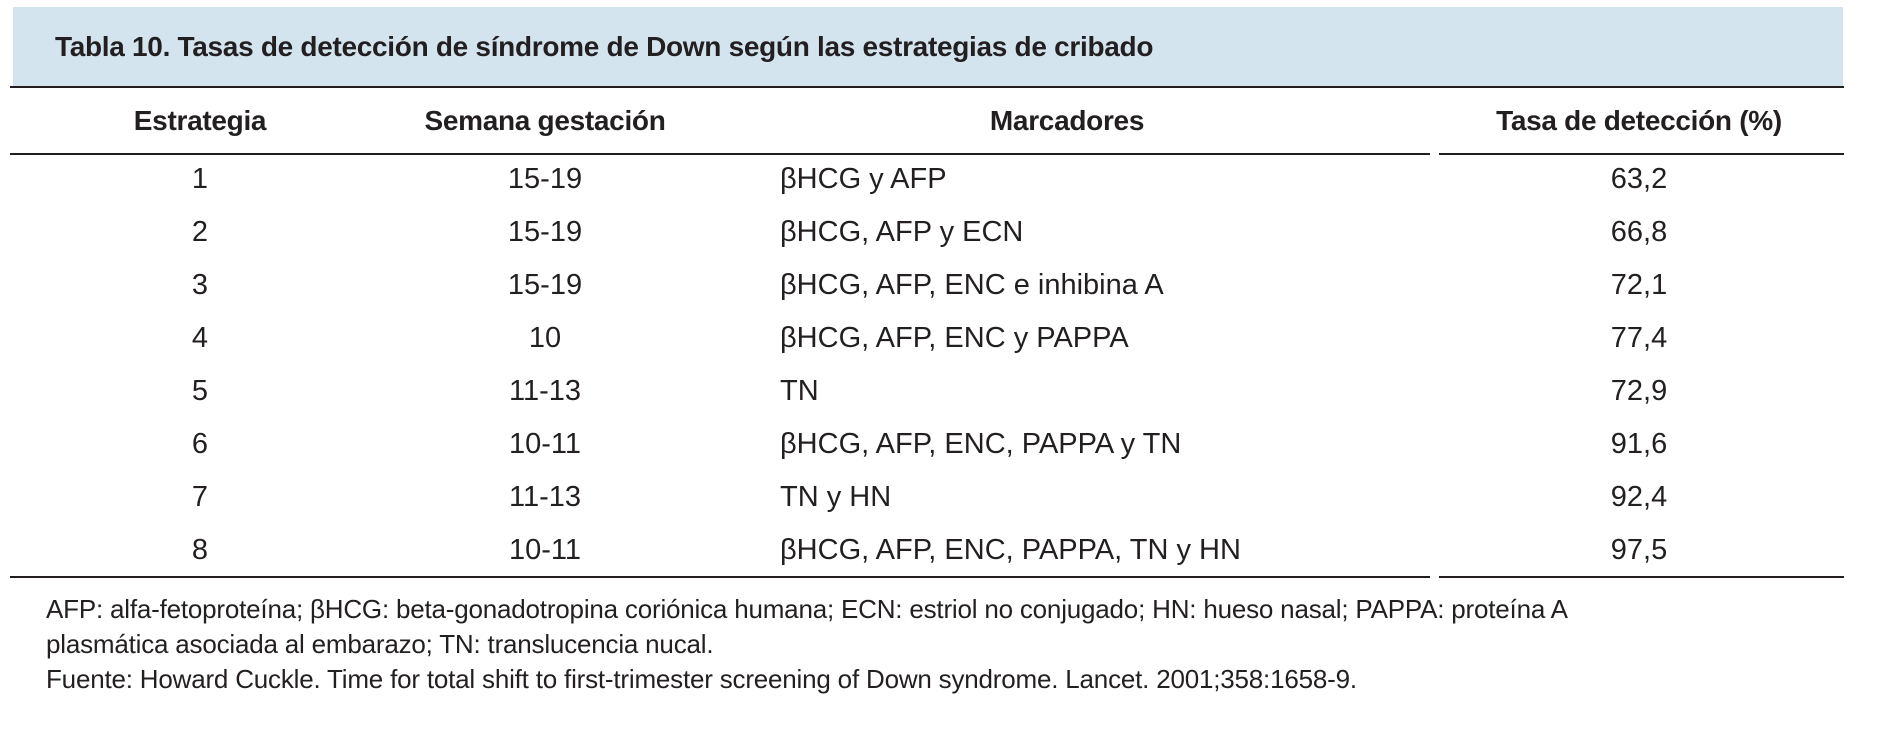  I want to click on cell-tasa: 92,4, so click(1639, 497).